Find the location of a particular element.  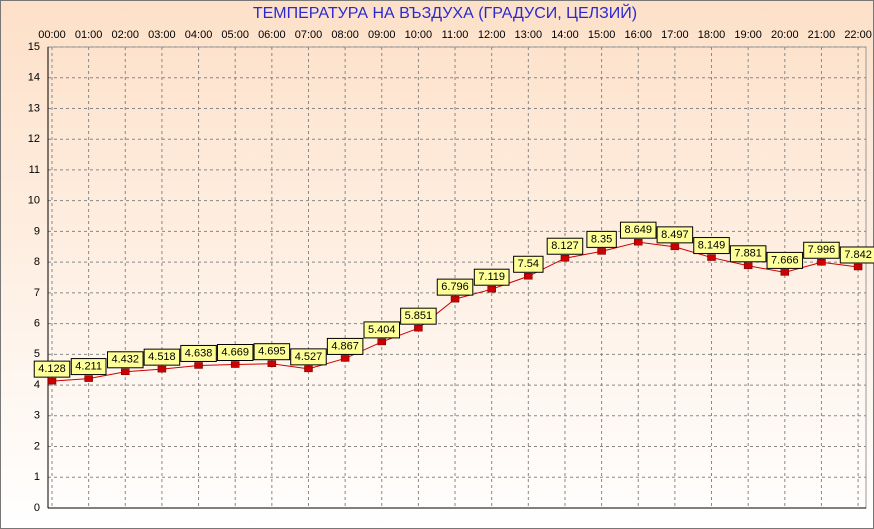

data-label: 7.666 is located at coordinates (785, 260).